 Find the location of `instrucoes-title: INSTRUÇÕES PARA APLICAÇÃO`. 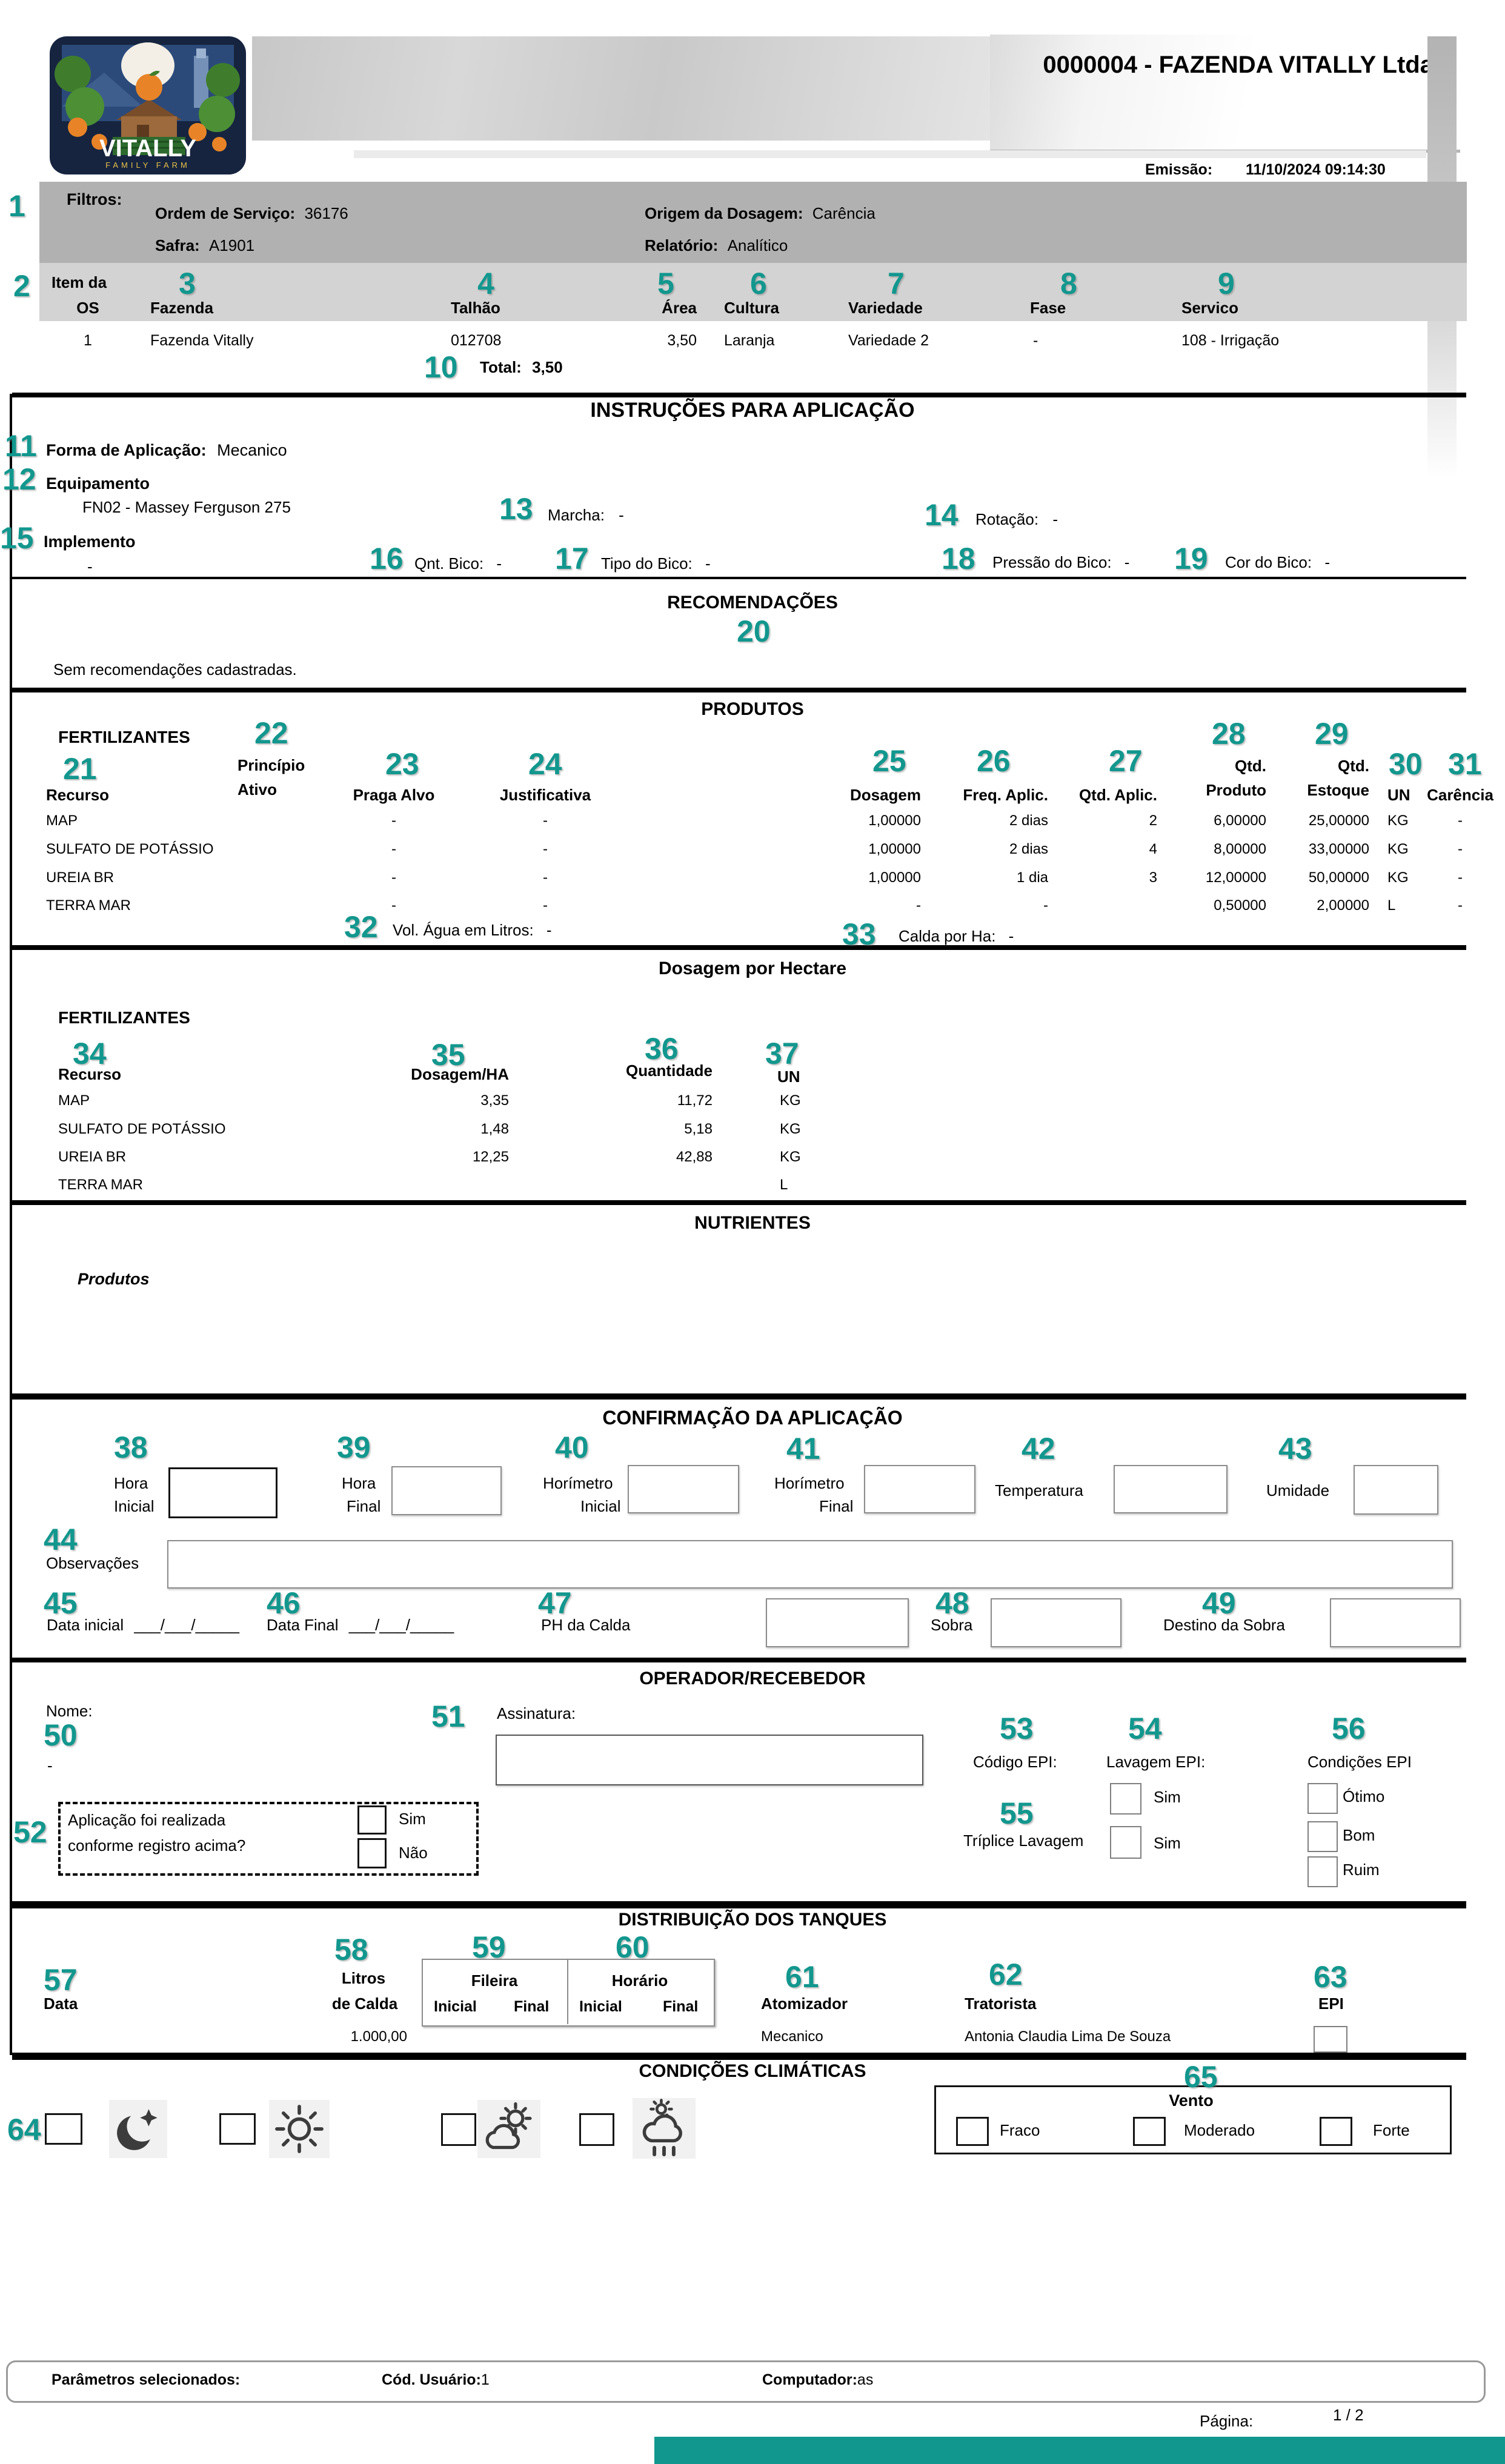

instrucoes-title: INSTRUÇÕES PARA APLICAÇÃO is located at coordinates (752, 410).